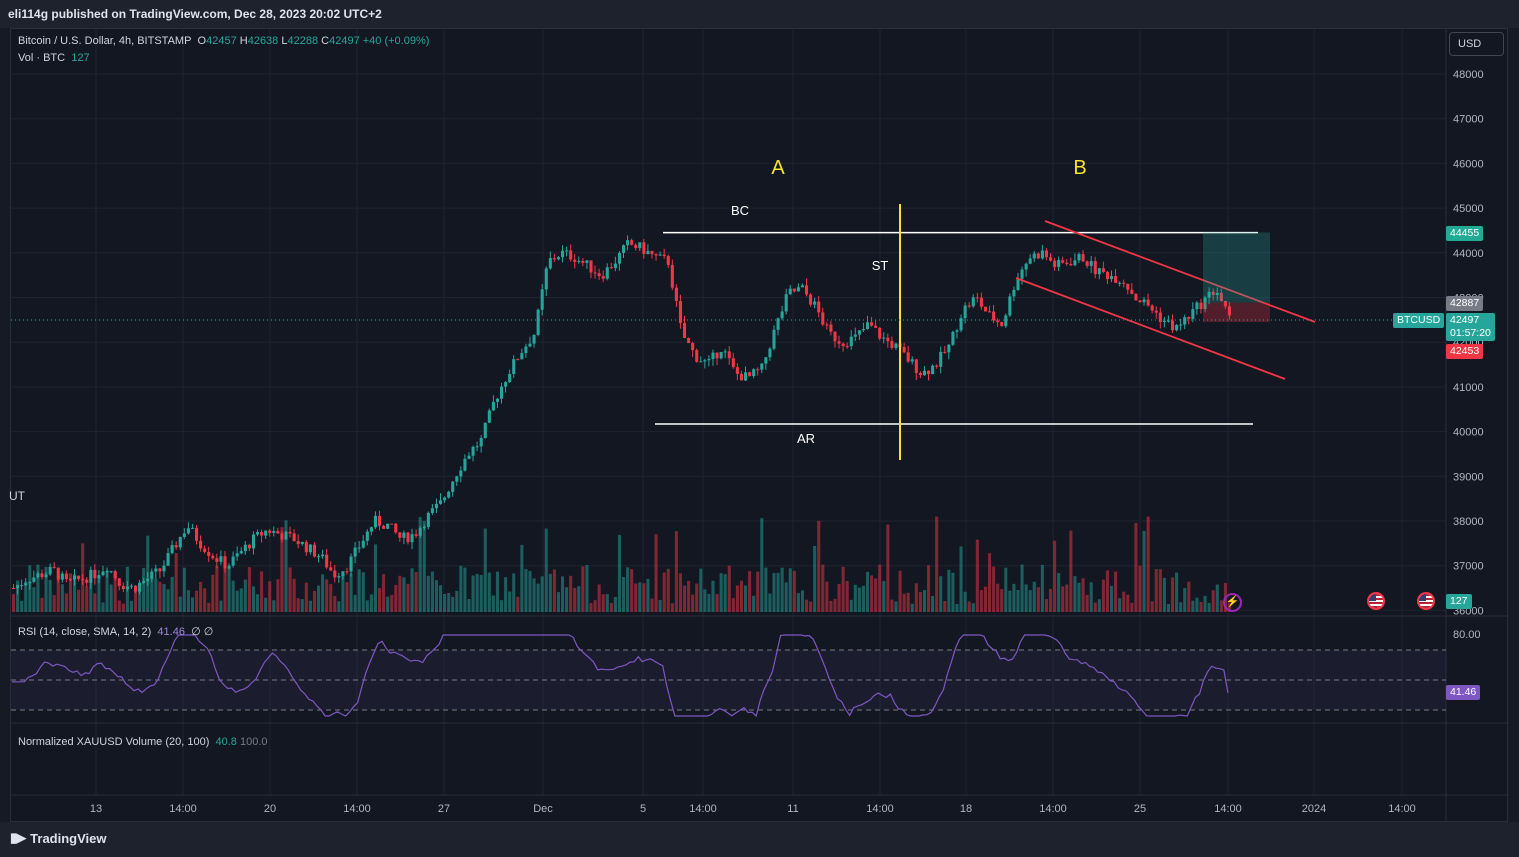 Image resolution: width=1519 pixels, height=857 pixels. What do you see at coordinates (303, 41) in the screenshot?
I see `low-value: 42288` at bounding box center [303, 41].